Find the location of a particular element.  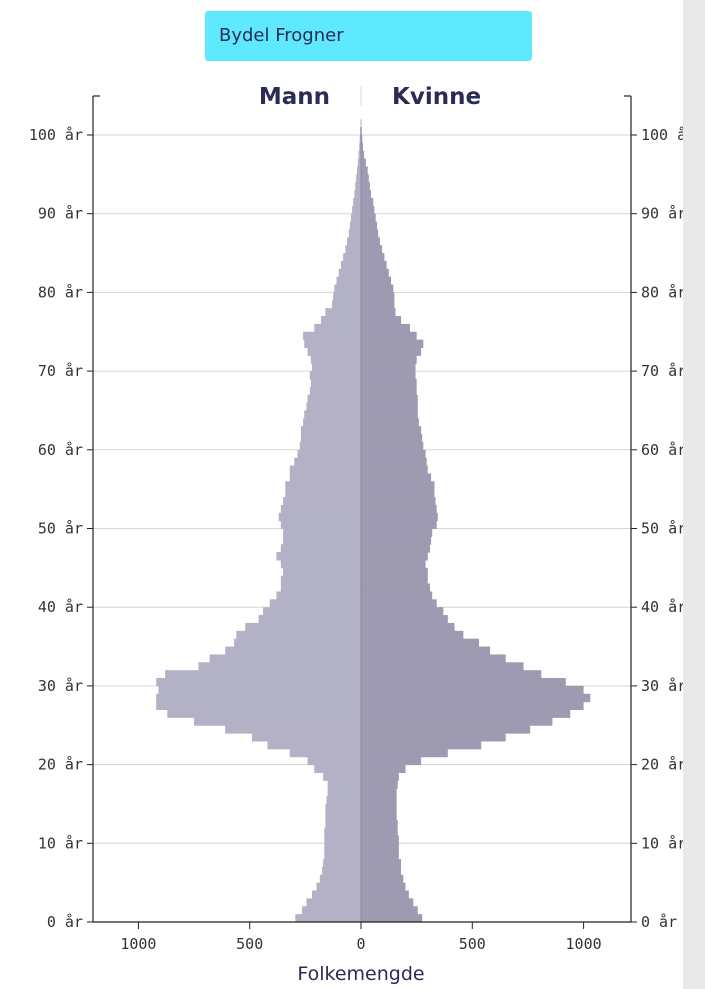

scrollbar-track is located at coordinates (694, 494).